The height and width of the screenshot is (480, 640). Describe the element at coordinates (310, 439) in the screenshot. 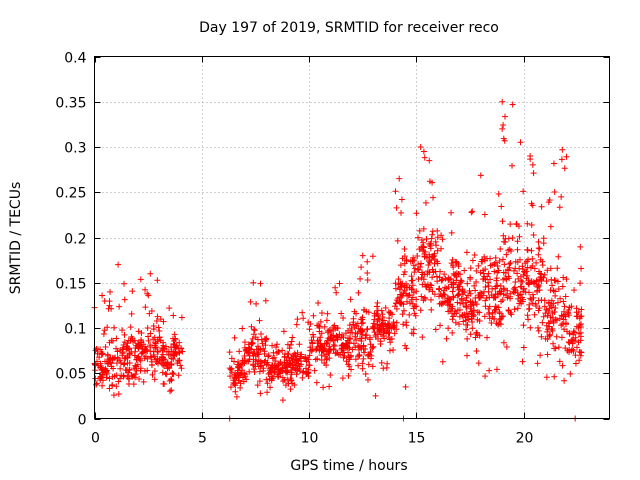

I see `x-tick-label: 10` at that location.